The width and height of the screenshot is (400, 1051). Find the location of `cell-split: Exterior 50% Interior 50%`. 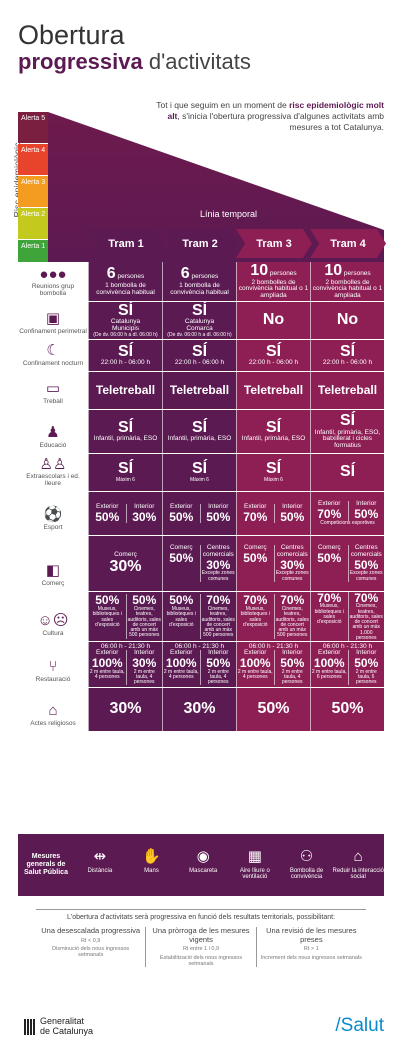

cell-split: Exterior 50% Interior 50% is located at coordinates (199, 513).